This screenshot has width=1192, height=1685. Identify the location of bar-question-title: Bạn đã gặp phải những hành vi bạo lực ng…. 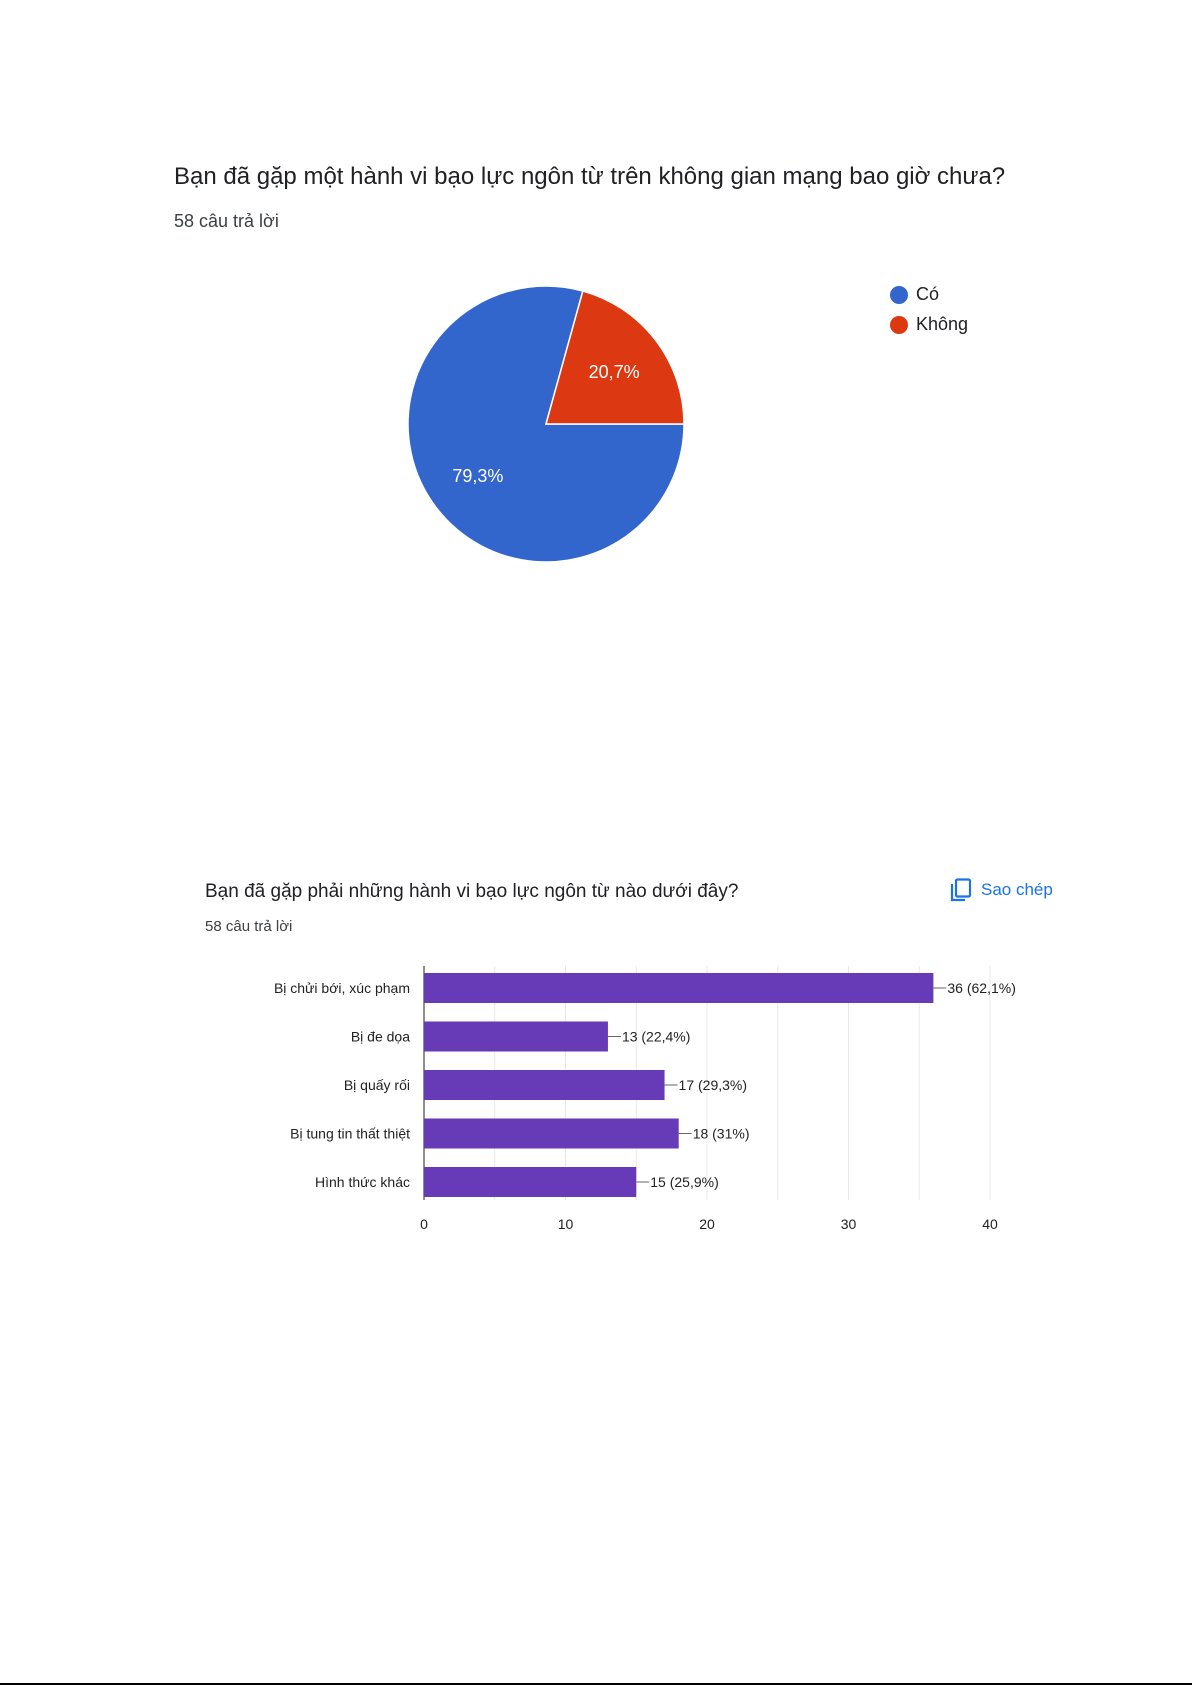
(472, 891).